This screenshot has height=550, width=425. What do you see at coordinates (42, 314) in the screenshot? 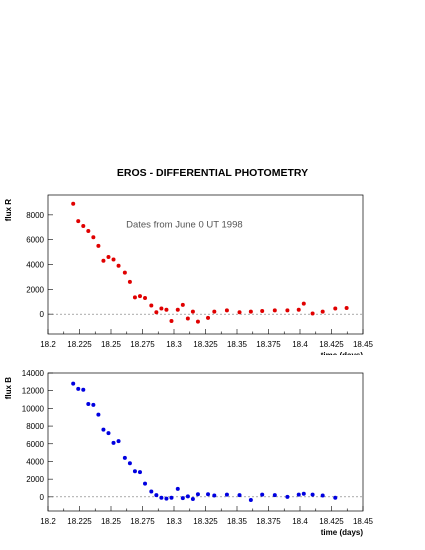
I see `y-tick-label: 0` at bounding box center [42, 314].